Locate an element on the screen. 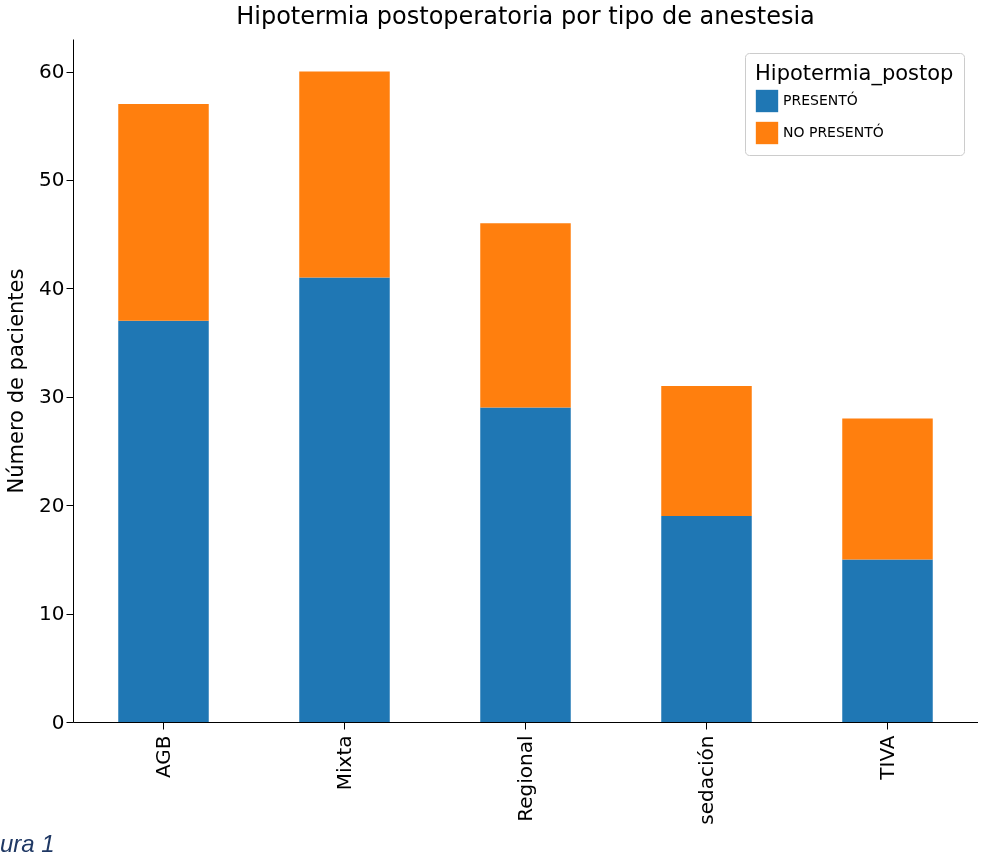  y-tick-label: 10 is located at coordinates (52, 613).